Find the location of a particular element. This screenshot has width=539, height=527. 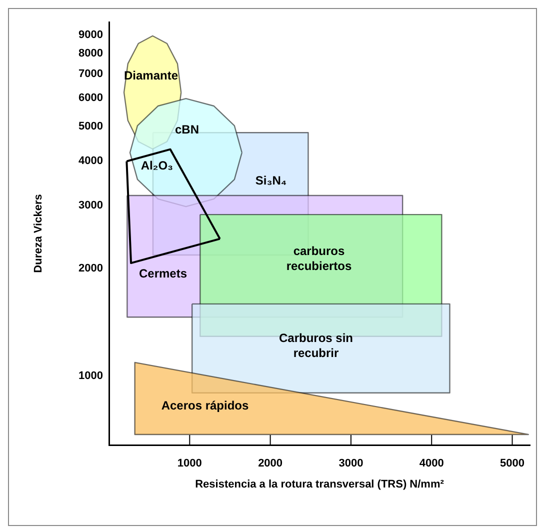

series-label: carburos recubiertos is located at coordinates (319, 258).